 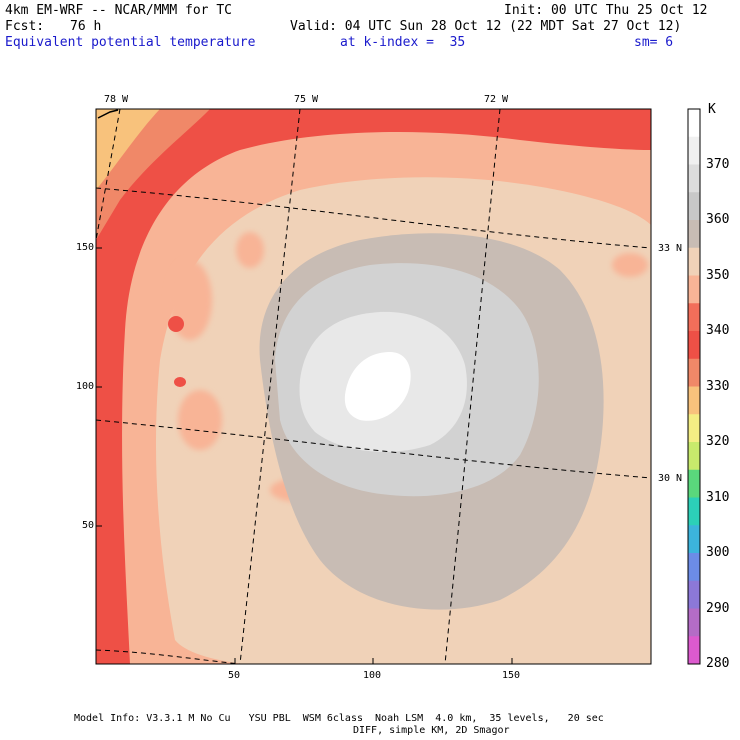 I want to click on colorbar, so click(x=694, y=387).